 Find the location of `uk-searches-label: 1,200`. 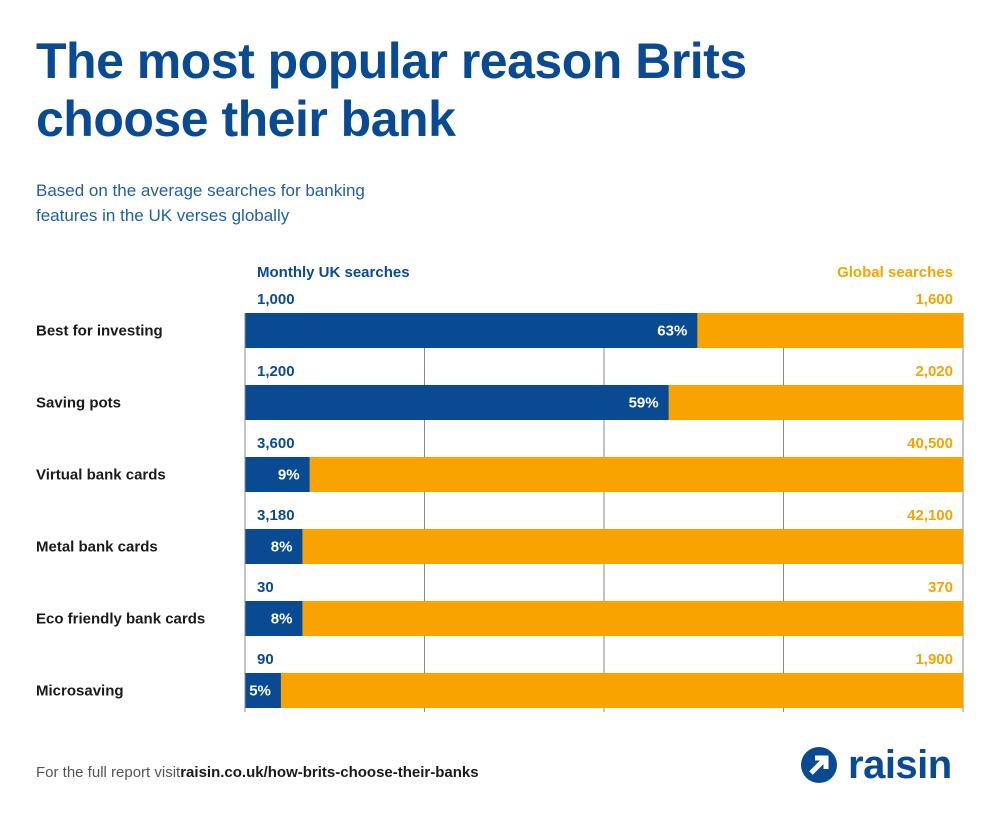

uk-searches-label: 1,200 is located at coordinates (276, 371).